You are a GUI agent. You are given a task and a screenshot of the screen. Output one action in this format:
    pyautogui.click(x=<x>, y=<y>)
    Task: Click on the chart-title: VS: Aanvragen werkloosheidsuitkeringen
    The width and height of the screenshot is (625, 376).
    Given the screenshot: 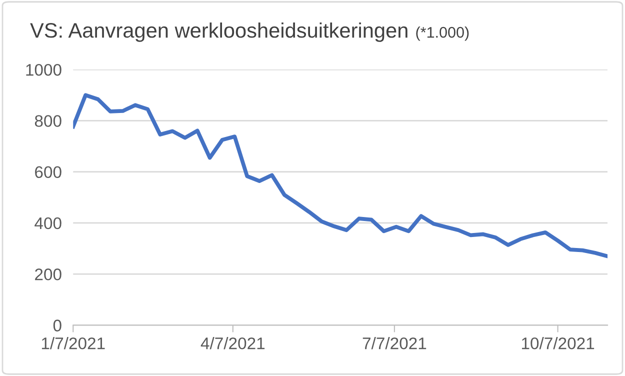 What is the action you would take?
    pyautogui.click(x=219, y=32)
    